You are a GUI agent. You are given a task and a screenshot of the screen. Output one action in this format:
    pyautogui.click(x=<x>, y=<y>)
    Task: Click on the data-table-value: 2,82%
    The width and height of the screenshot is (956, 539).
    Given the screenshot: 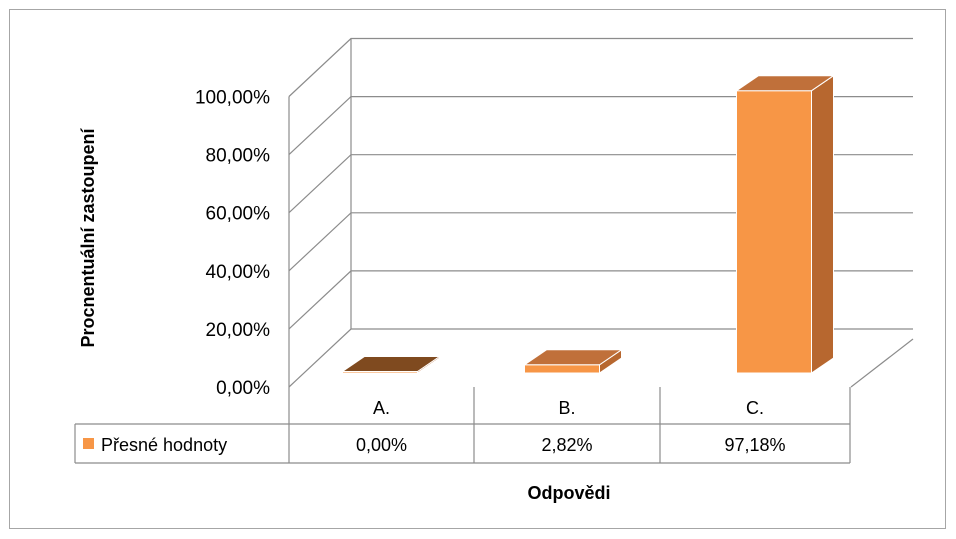 What is the action you would take?
    pyautogui.click(x=566, y=445)
    